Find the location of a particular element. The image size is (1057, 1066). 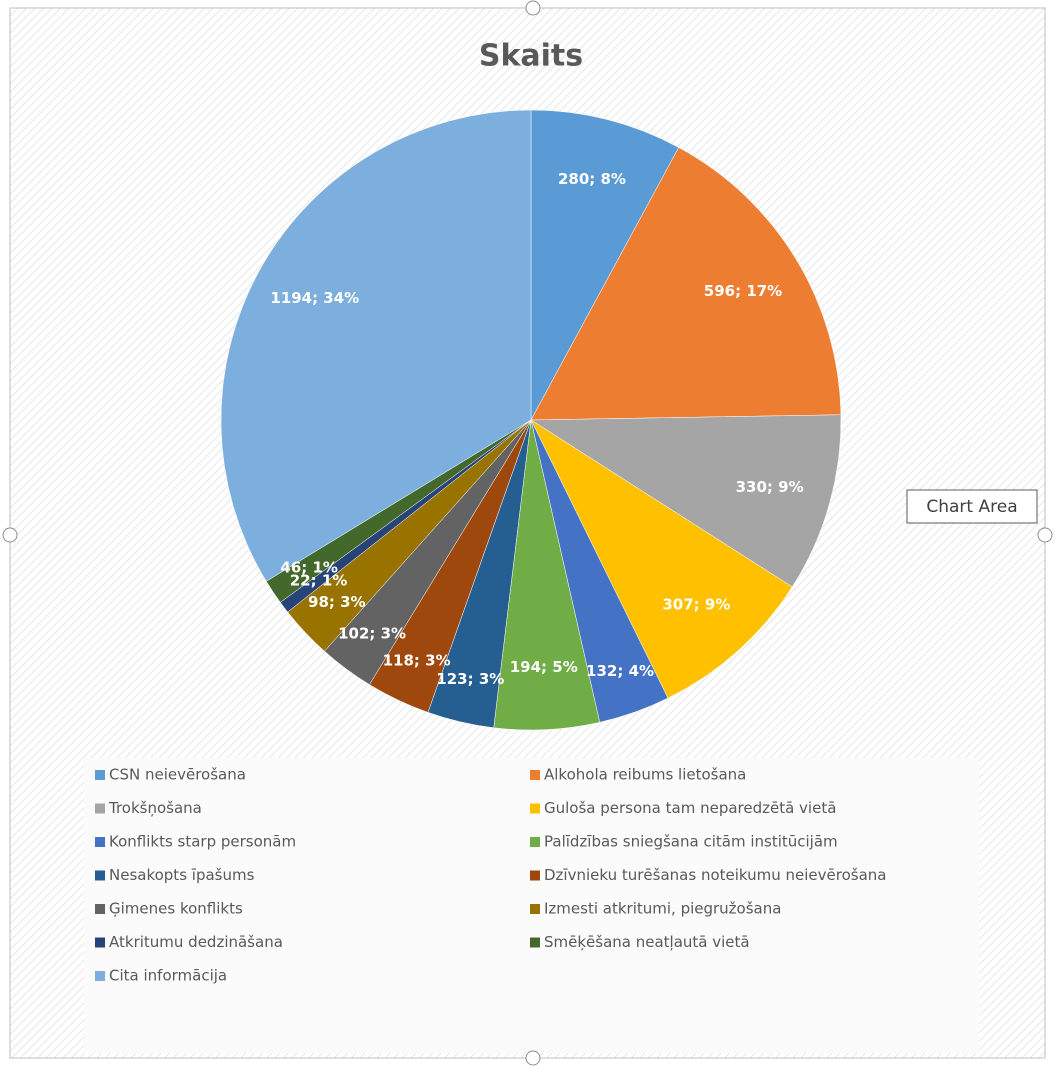

legend-label: Cita informācija is located at coordinates (168, 976).